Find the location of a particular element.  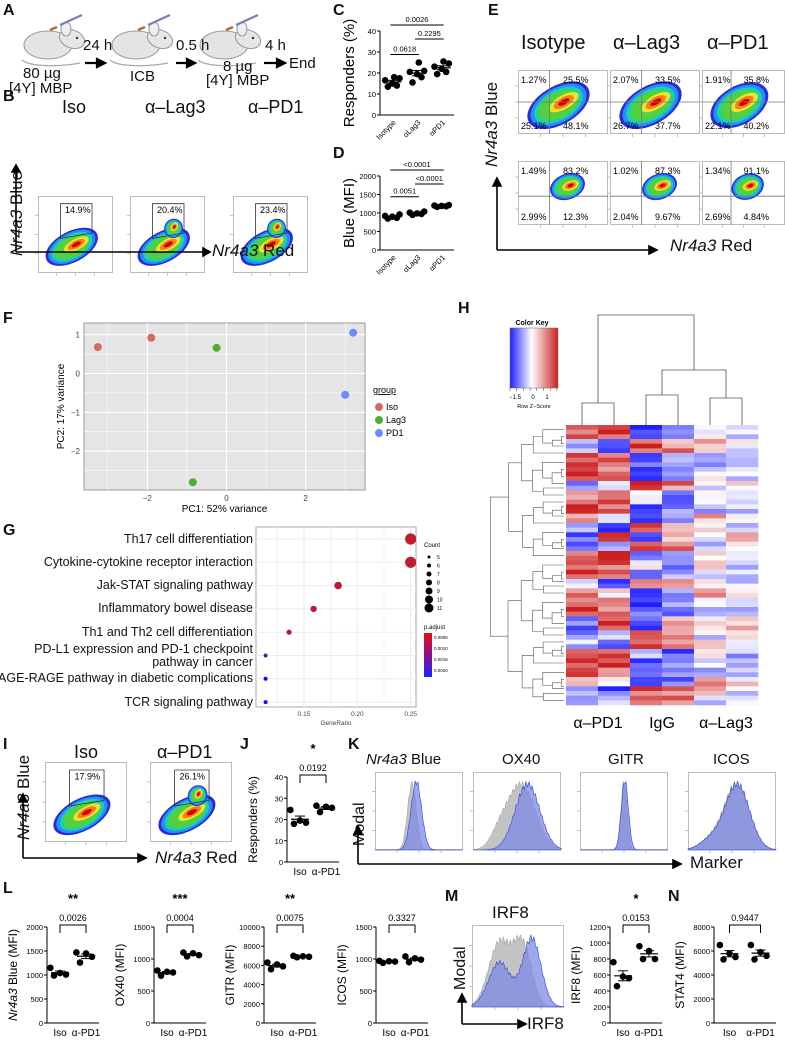

pathway-term-label: Cytokine-cytokine receptor interaction is located at coordinates (148, 561).